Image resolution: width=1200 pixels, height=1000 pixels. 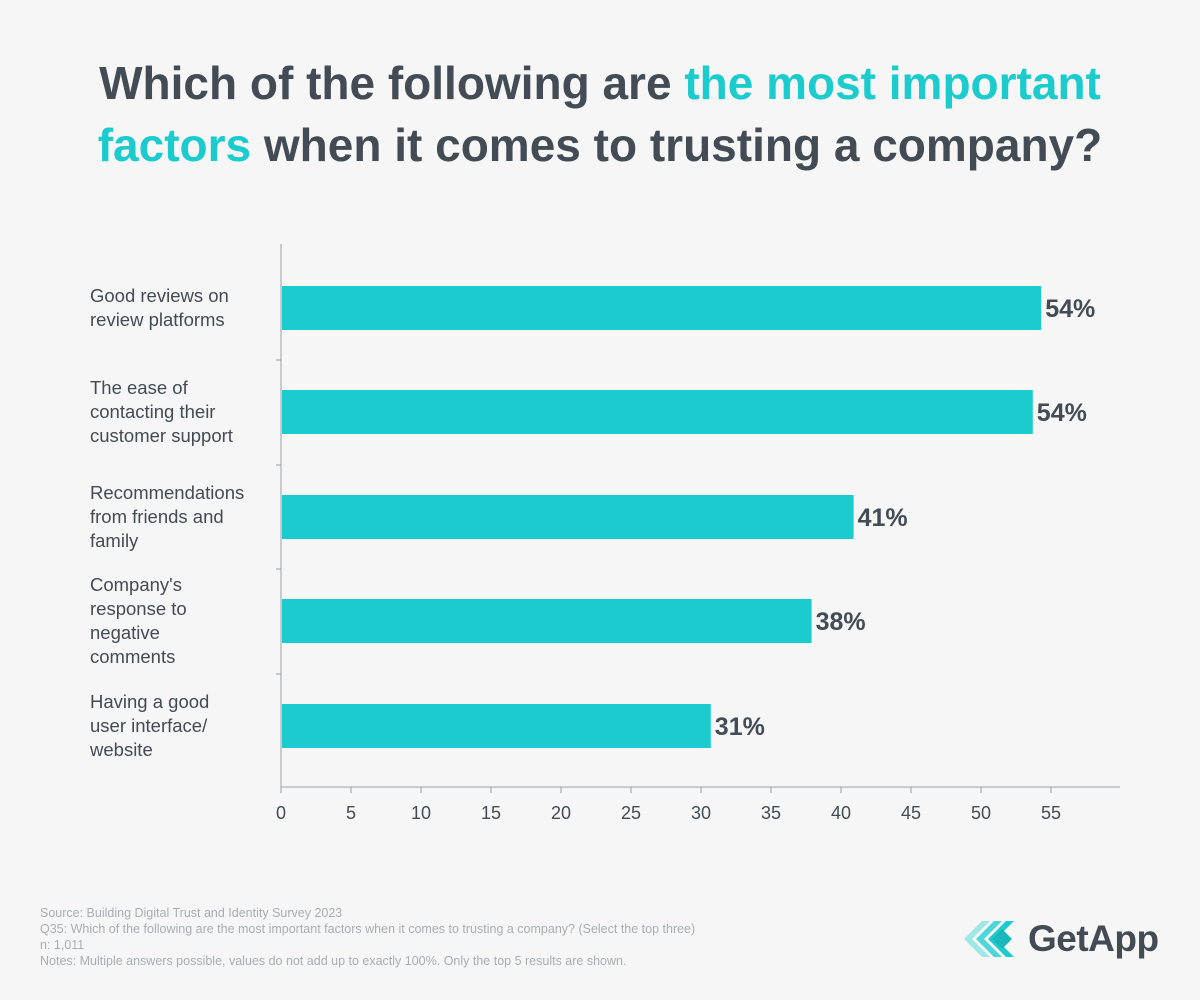 What do you see at coordinates (159, 295) in the screenshot?
I see `category-label-line: Good reviews on` at bounding box center [159, 295].